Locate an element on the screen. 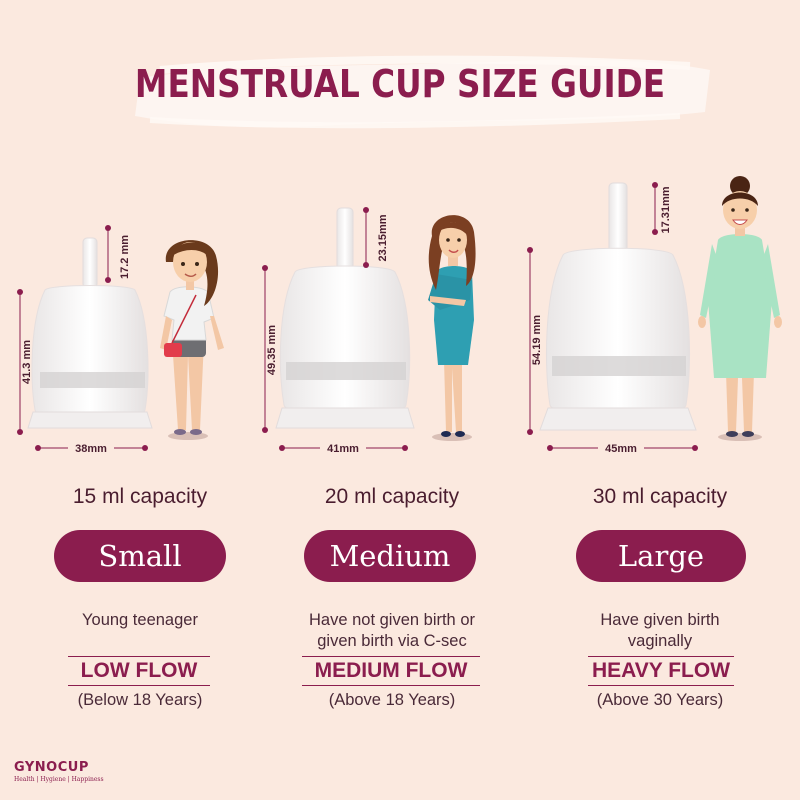  size-badge-small: Small is located at coordinates (140, 556).